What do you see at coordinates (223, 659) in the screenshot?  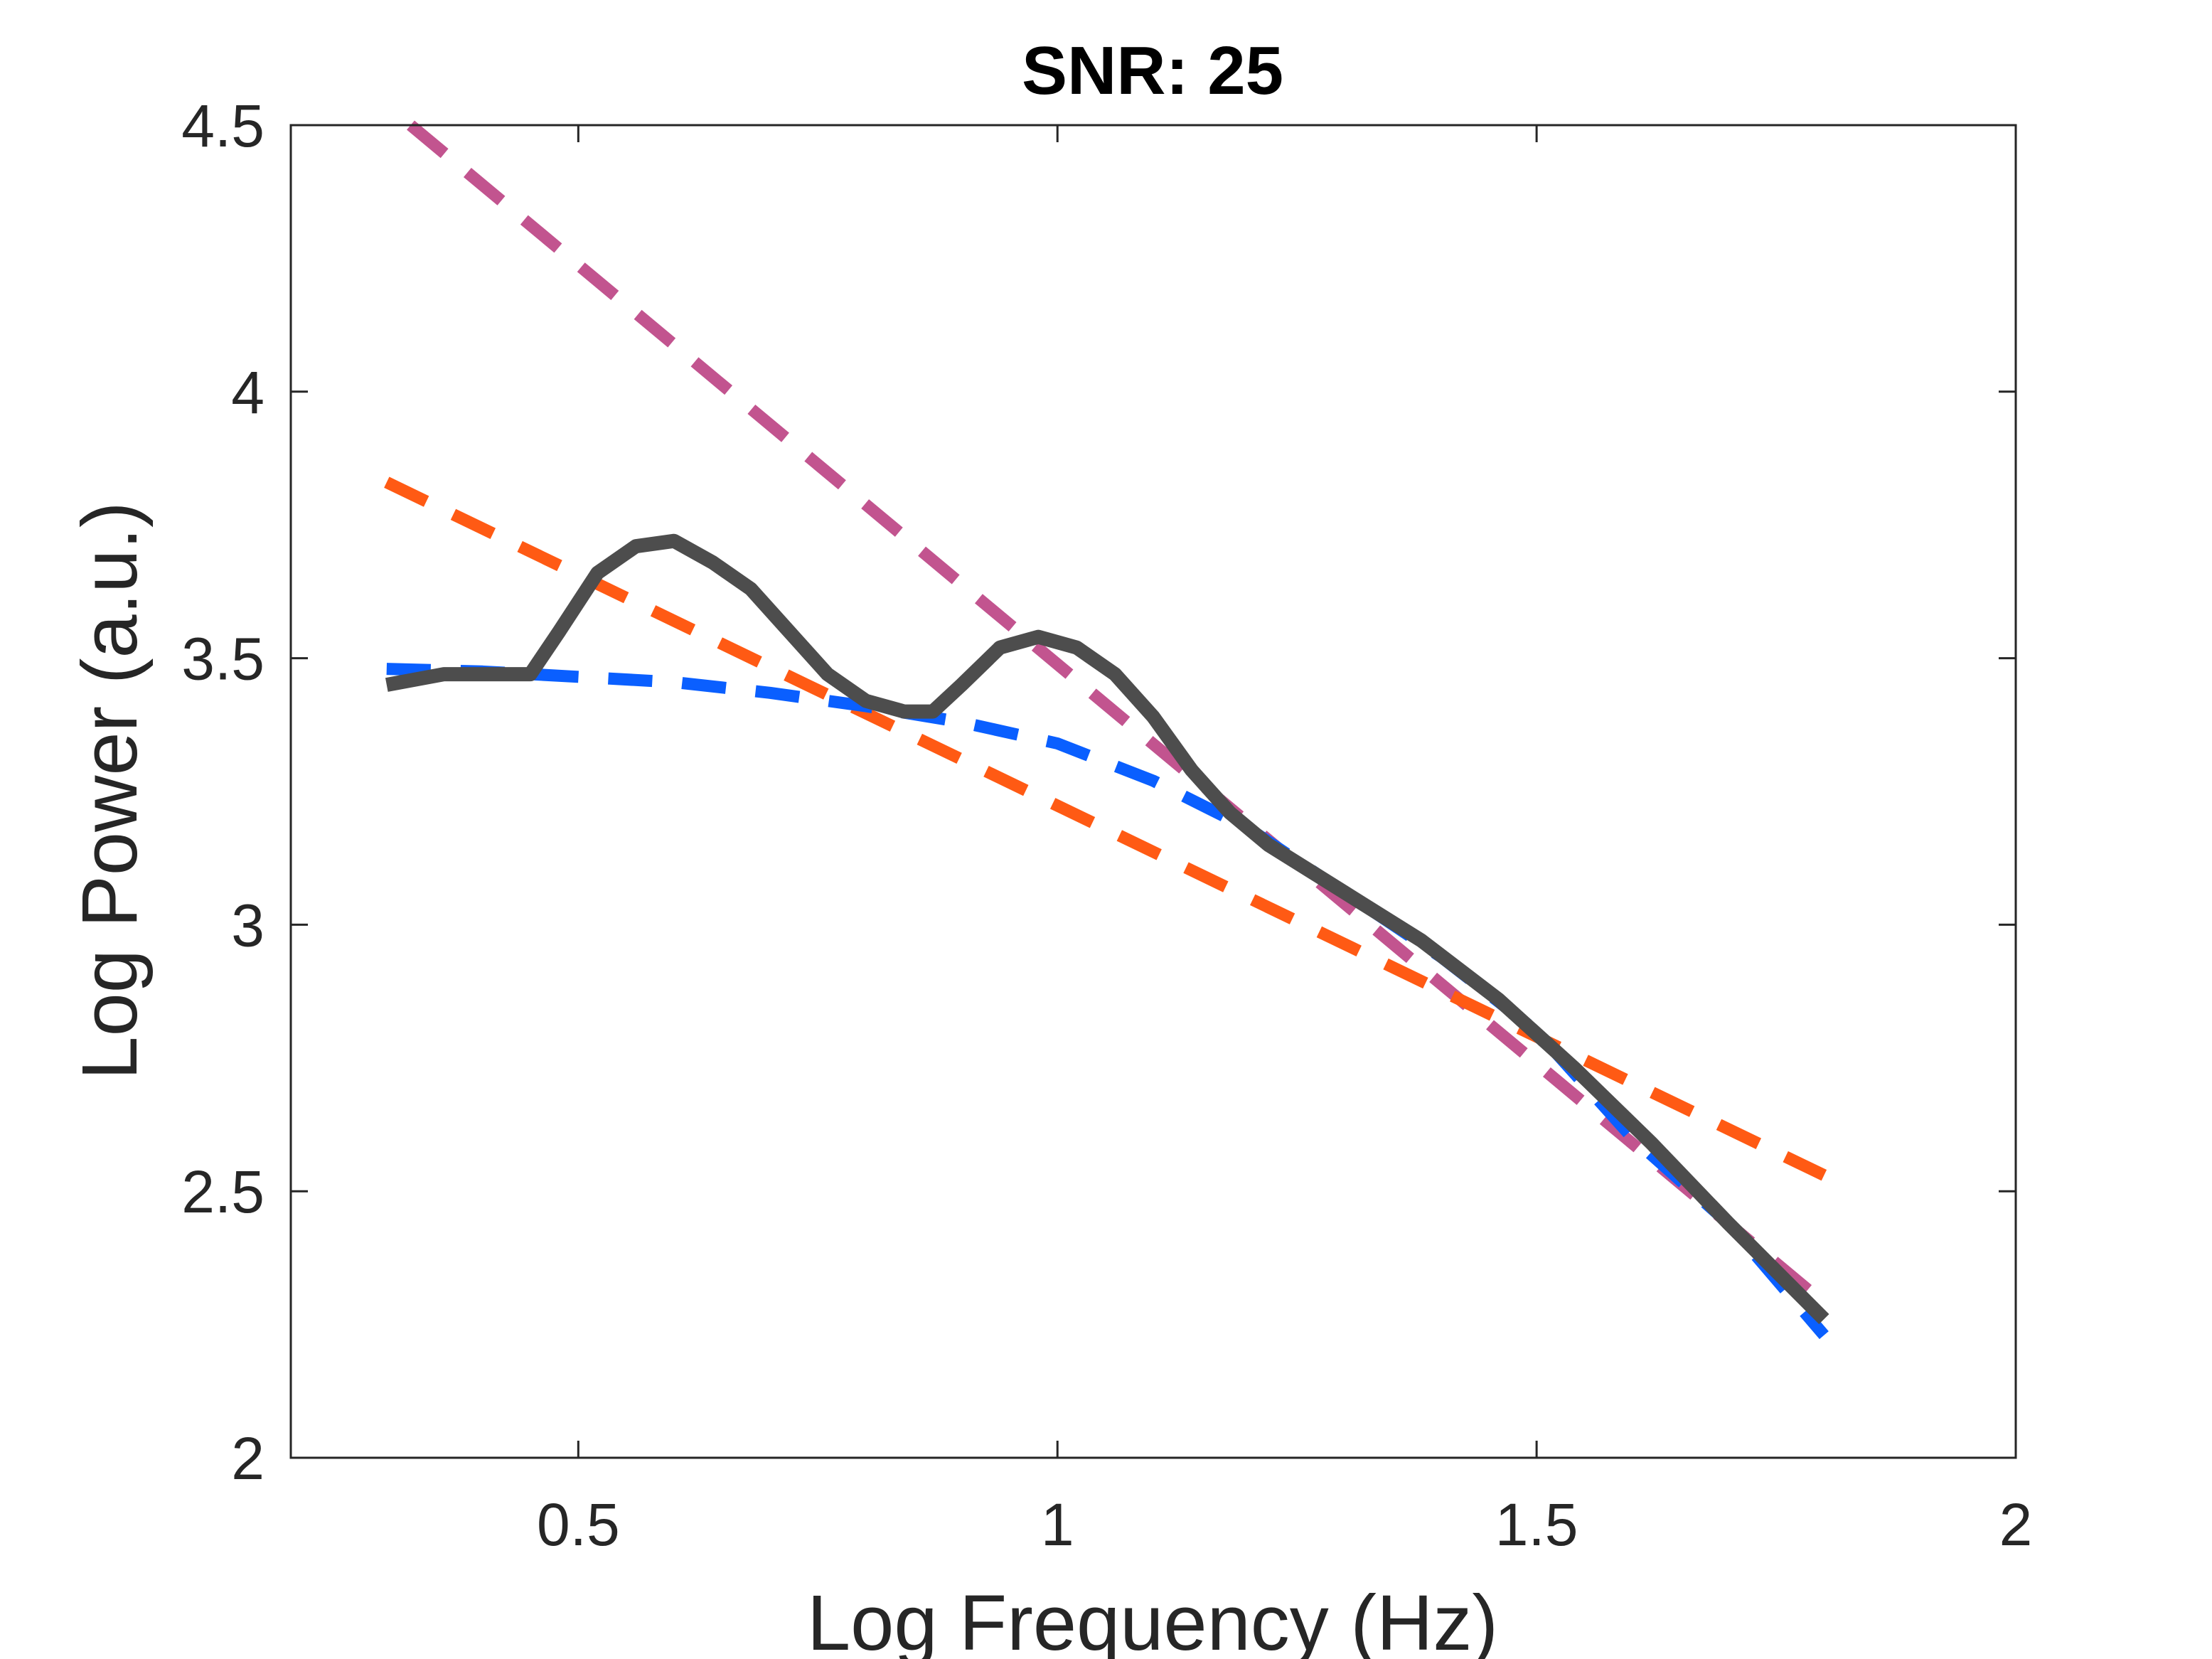 I see `y-tick-label: 3.5` at bounding box center [223, 659].